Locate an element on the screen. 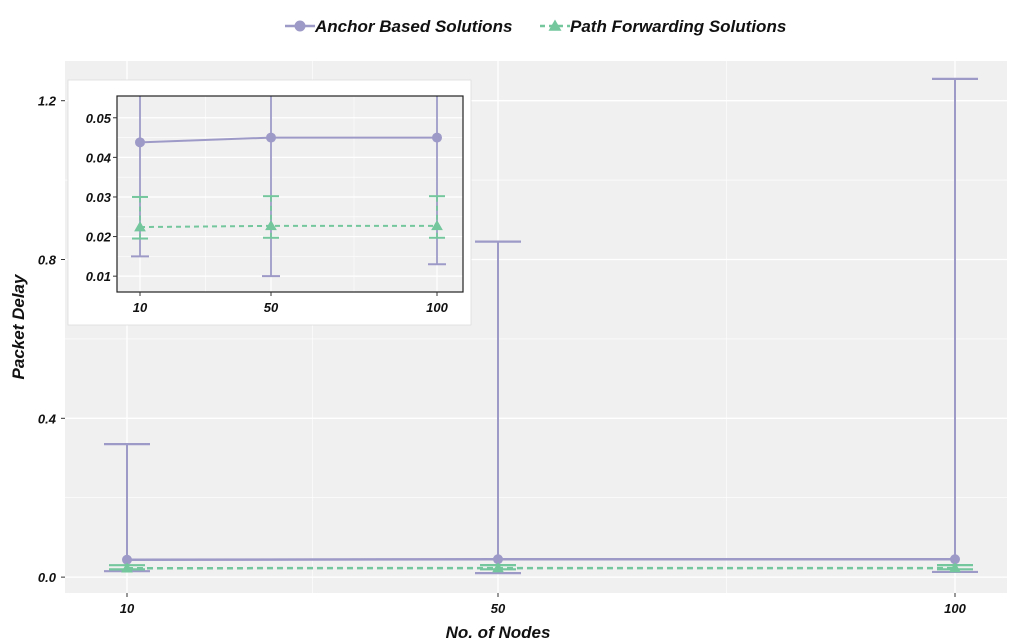 This screenshot has height=644, width=1011. inset-y-tick-label: 0.01 is located at coordinates (98, 276).